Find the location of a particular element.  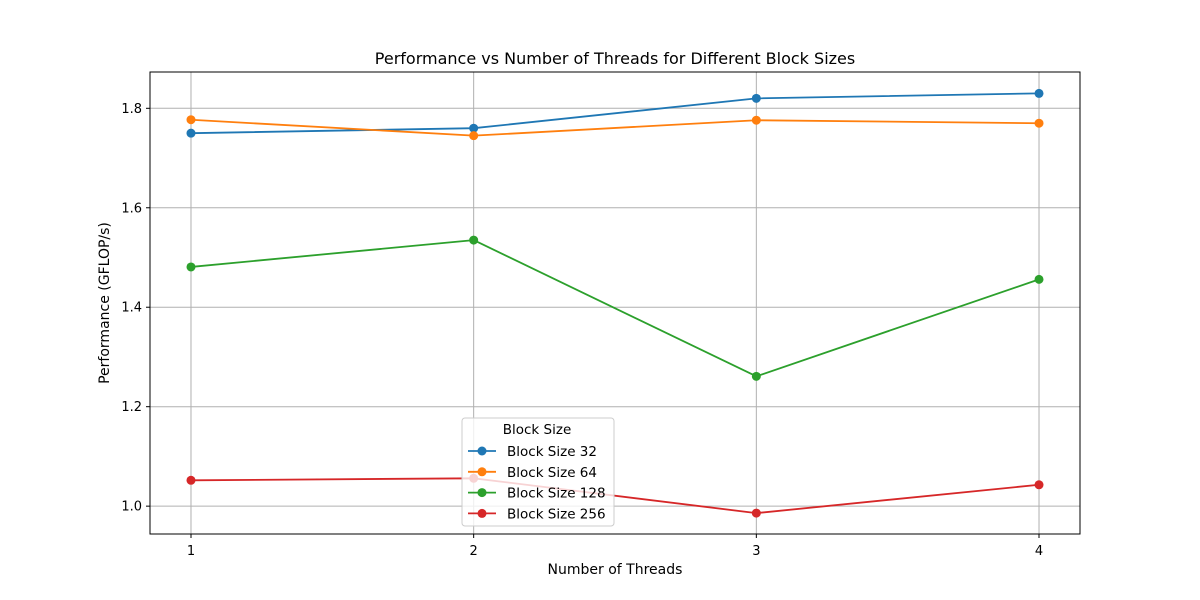

legend-label: Block Size 128 is located at coordinates (556, 494).